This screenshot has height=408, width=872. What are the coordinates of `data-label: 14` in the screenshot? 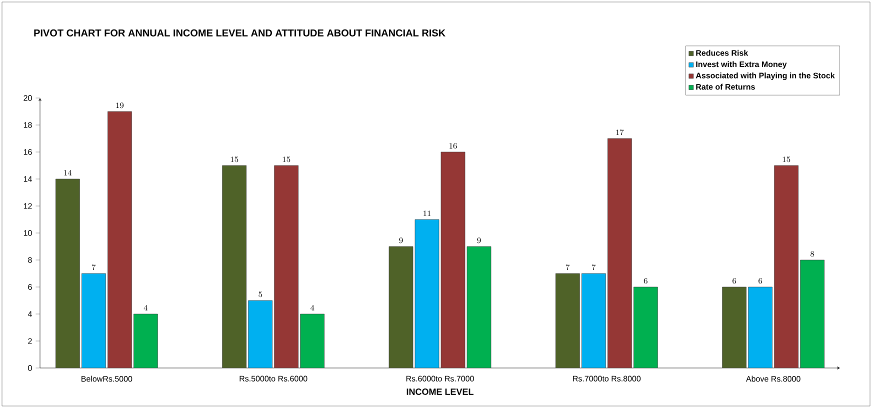 It's located at (68, 173).